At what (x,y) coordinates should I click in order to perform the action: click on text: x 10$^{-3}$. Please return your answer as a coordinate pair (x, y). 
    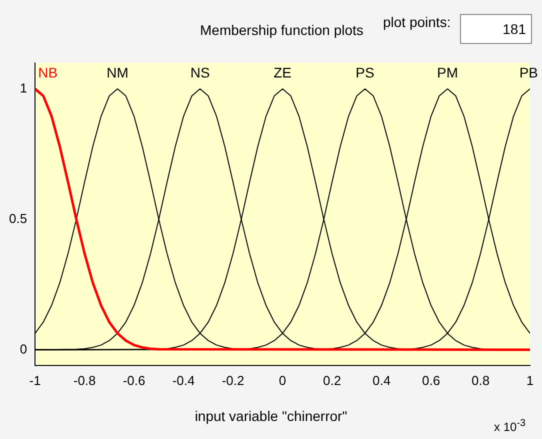
    Looking at the image, I should click on (510, 426).